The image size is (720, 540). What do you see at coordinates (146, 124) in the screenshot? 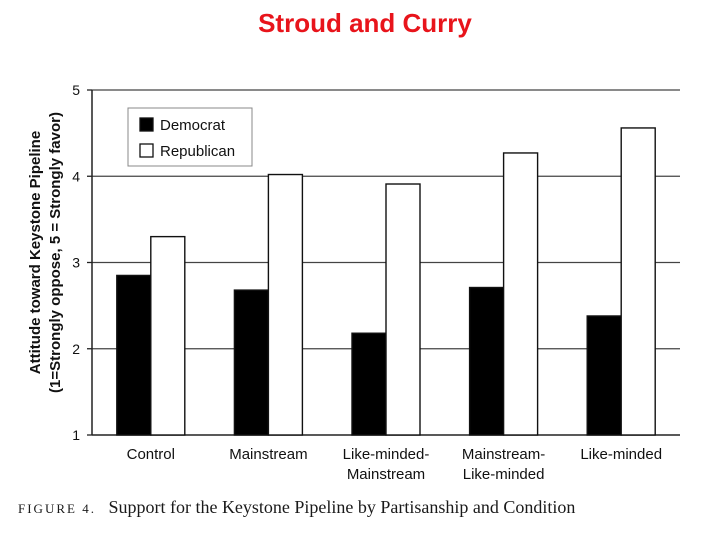
I see `legend-swatch-democrat` at bounding box center [146, 124].